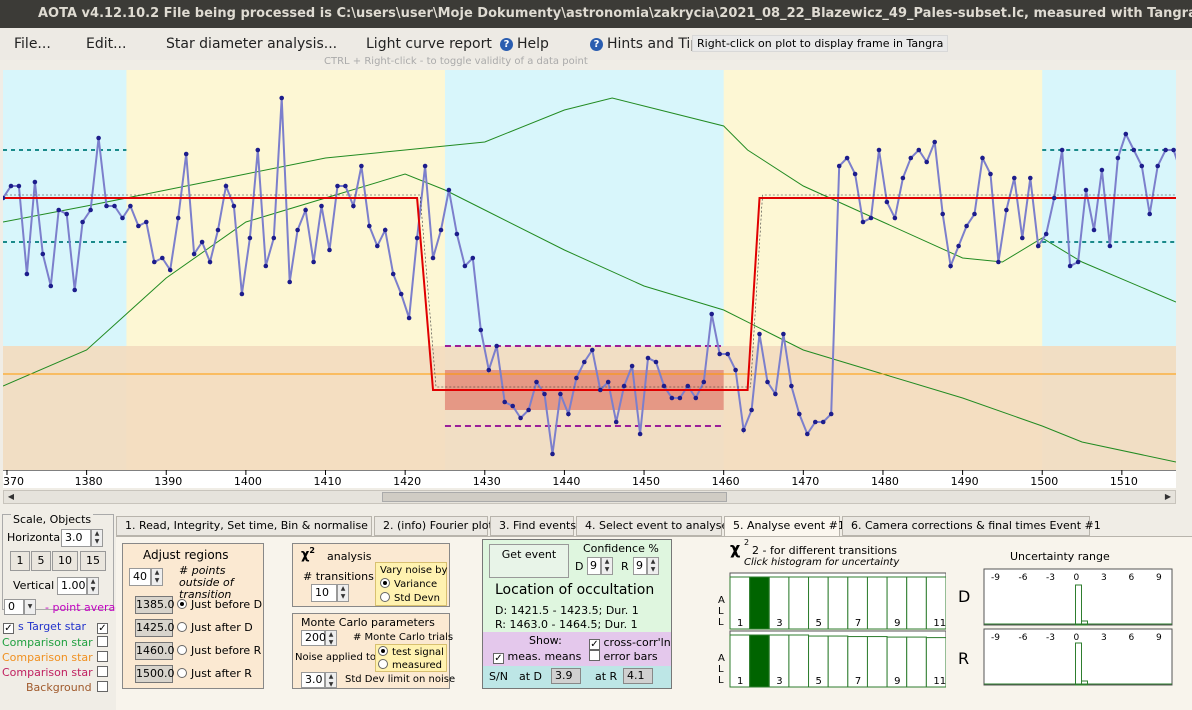  Describe the element at coordinates (102, 627) in the screenshot. I see `target-star-checkbox-2: ✓` at that location.